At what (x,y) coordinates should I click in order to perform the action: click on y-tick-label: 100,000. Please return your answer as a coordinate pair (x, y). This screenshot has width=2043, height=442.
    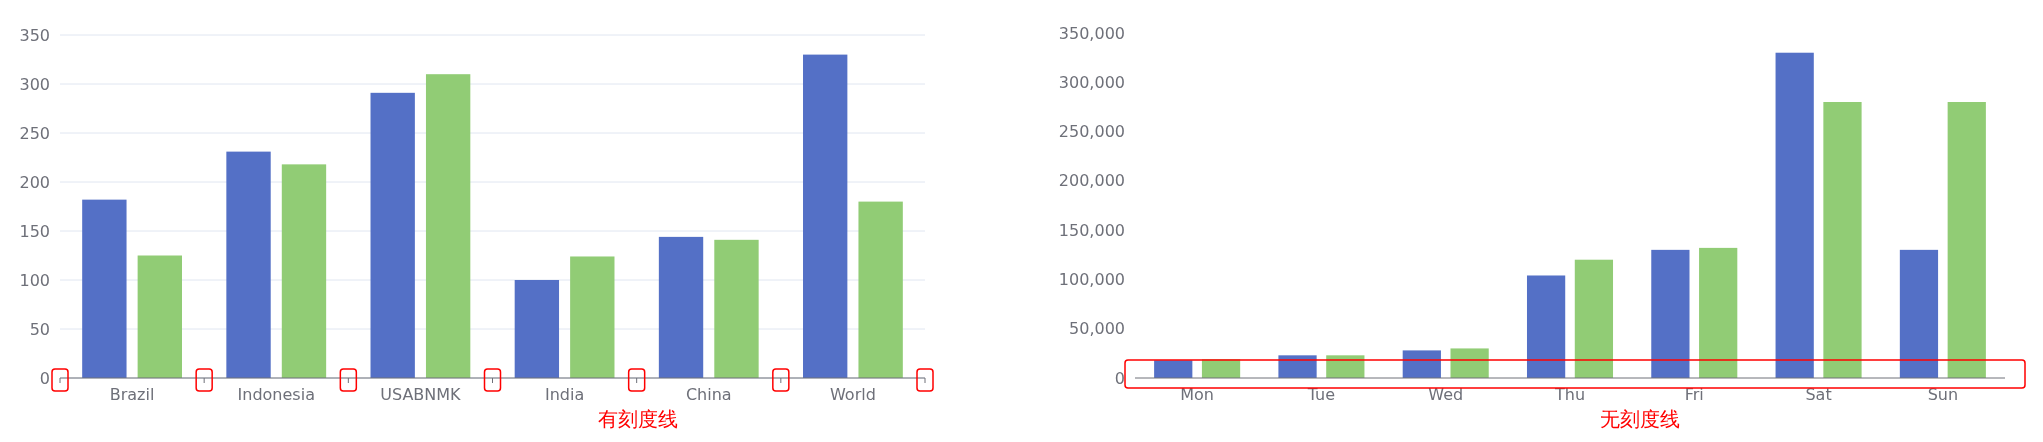
    Looking at the image, I should click on (1091, 280).